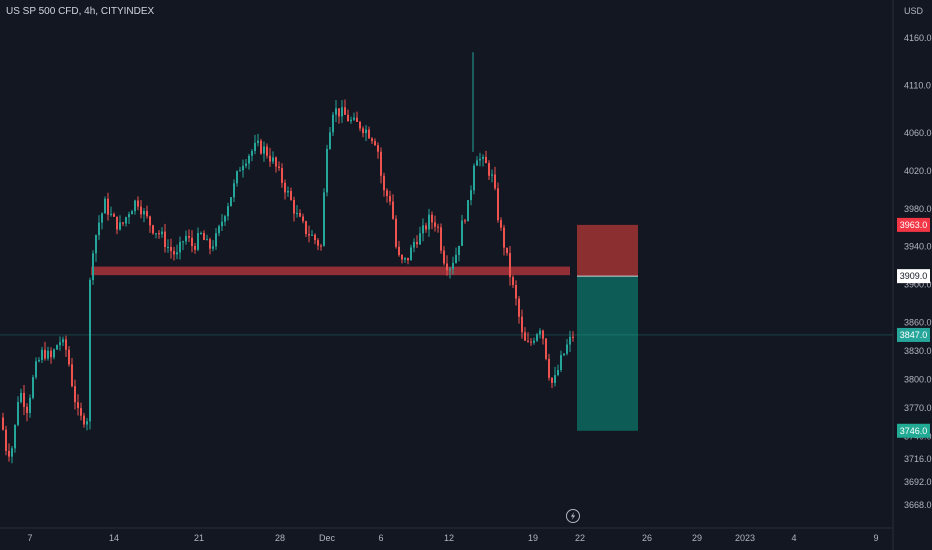 This screenshot has width=932, height=550. Describe the element at coordinates (607, 250) in the screenshot. I see `stop-loss-zone` at that location.